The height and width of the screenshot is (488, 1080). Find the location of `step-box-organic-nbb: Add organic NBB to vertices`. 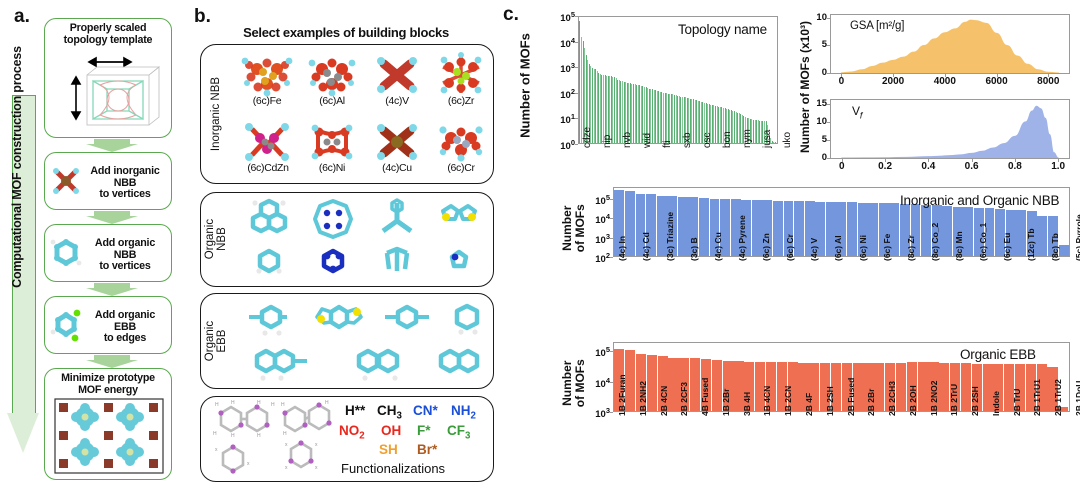

step-box-organic-nbb: Add organic NBB to vertices is located at coordinates (108, 253).